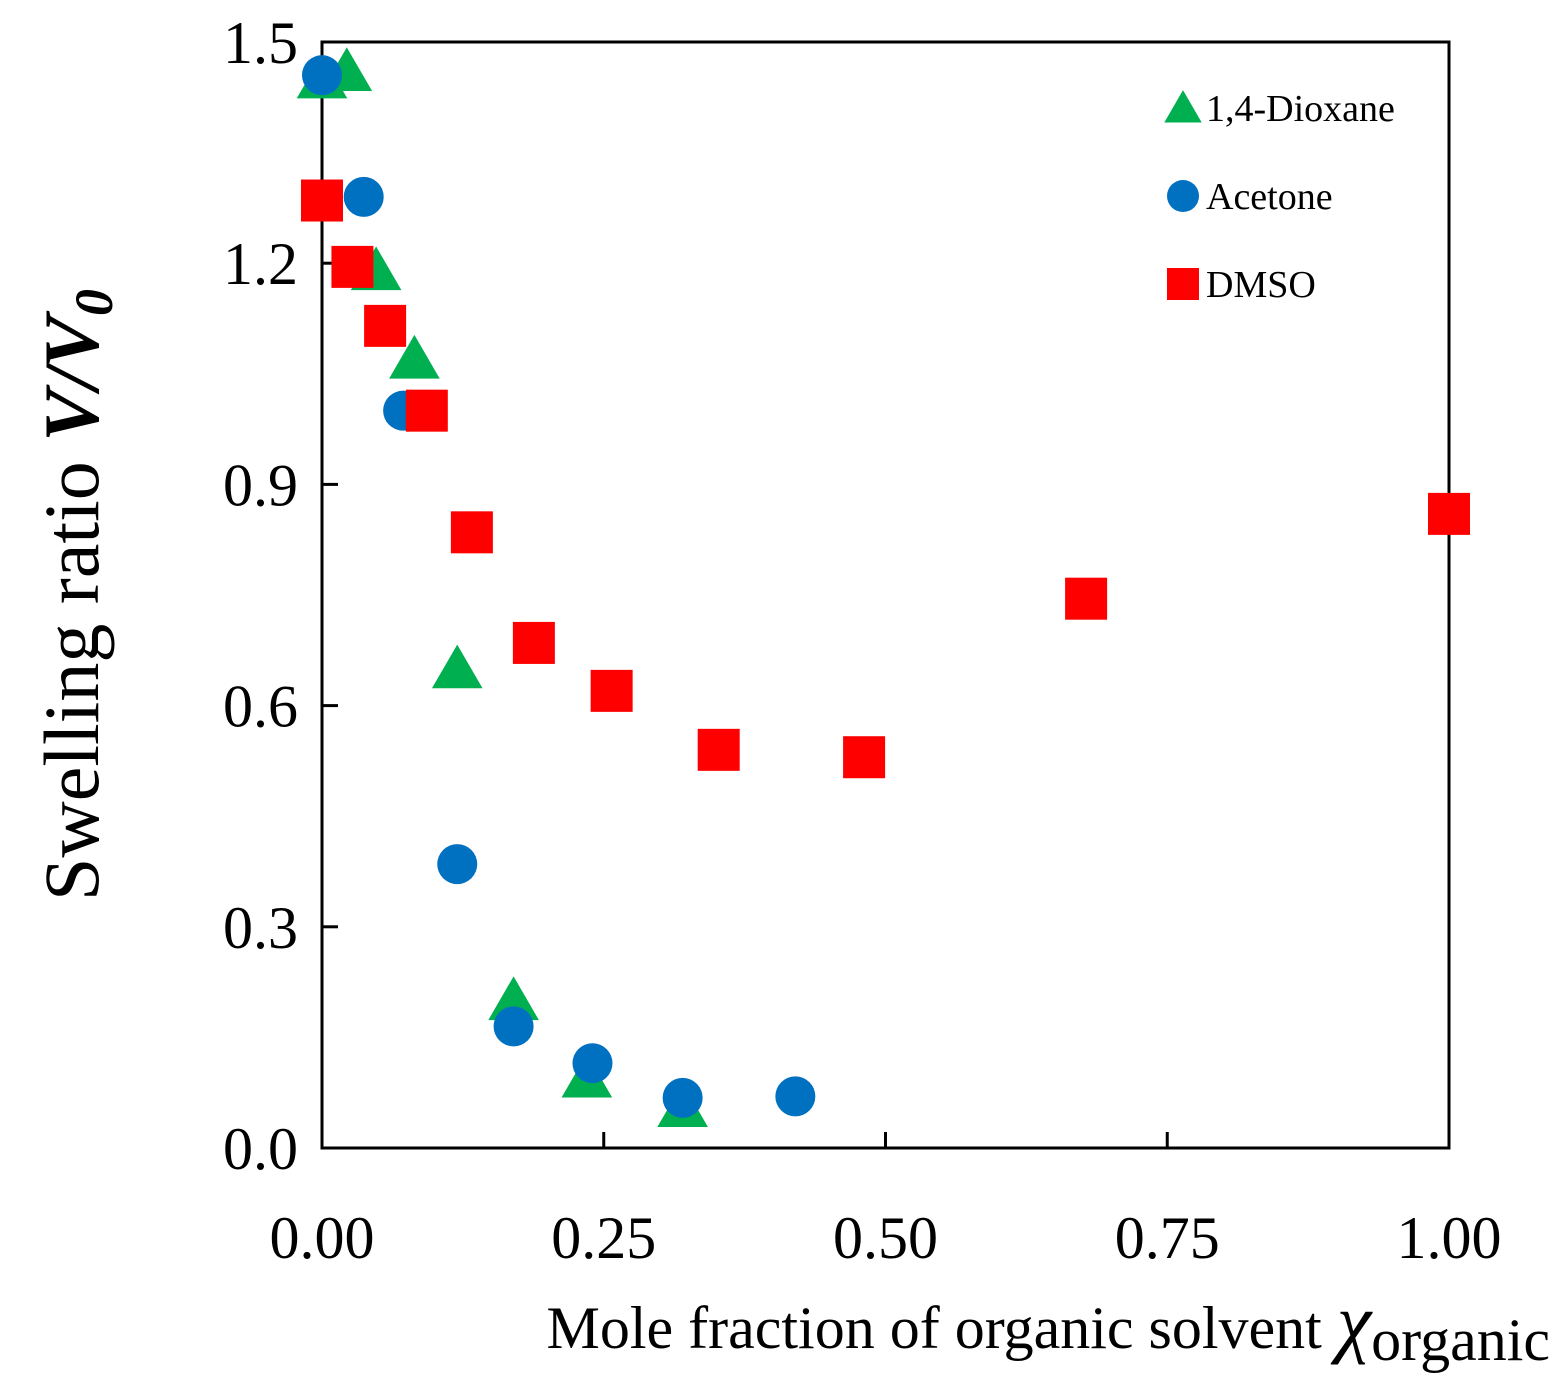 Image resolution: width=1561 pixels, height=1400 pixels. I want to click on y-axis-title: Swelling ratio V/V0, so click(76, 595).